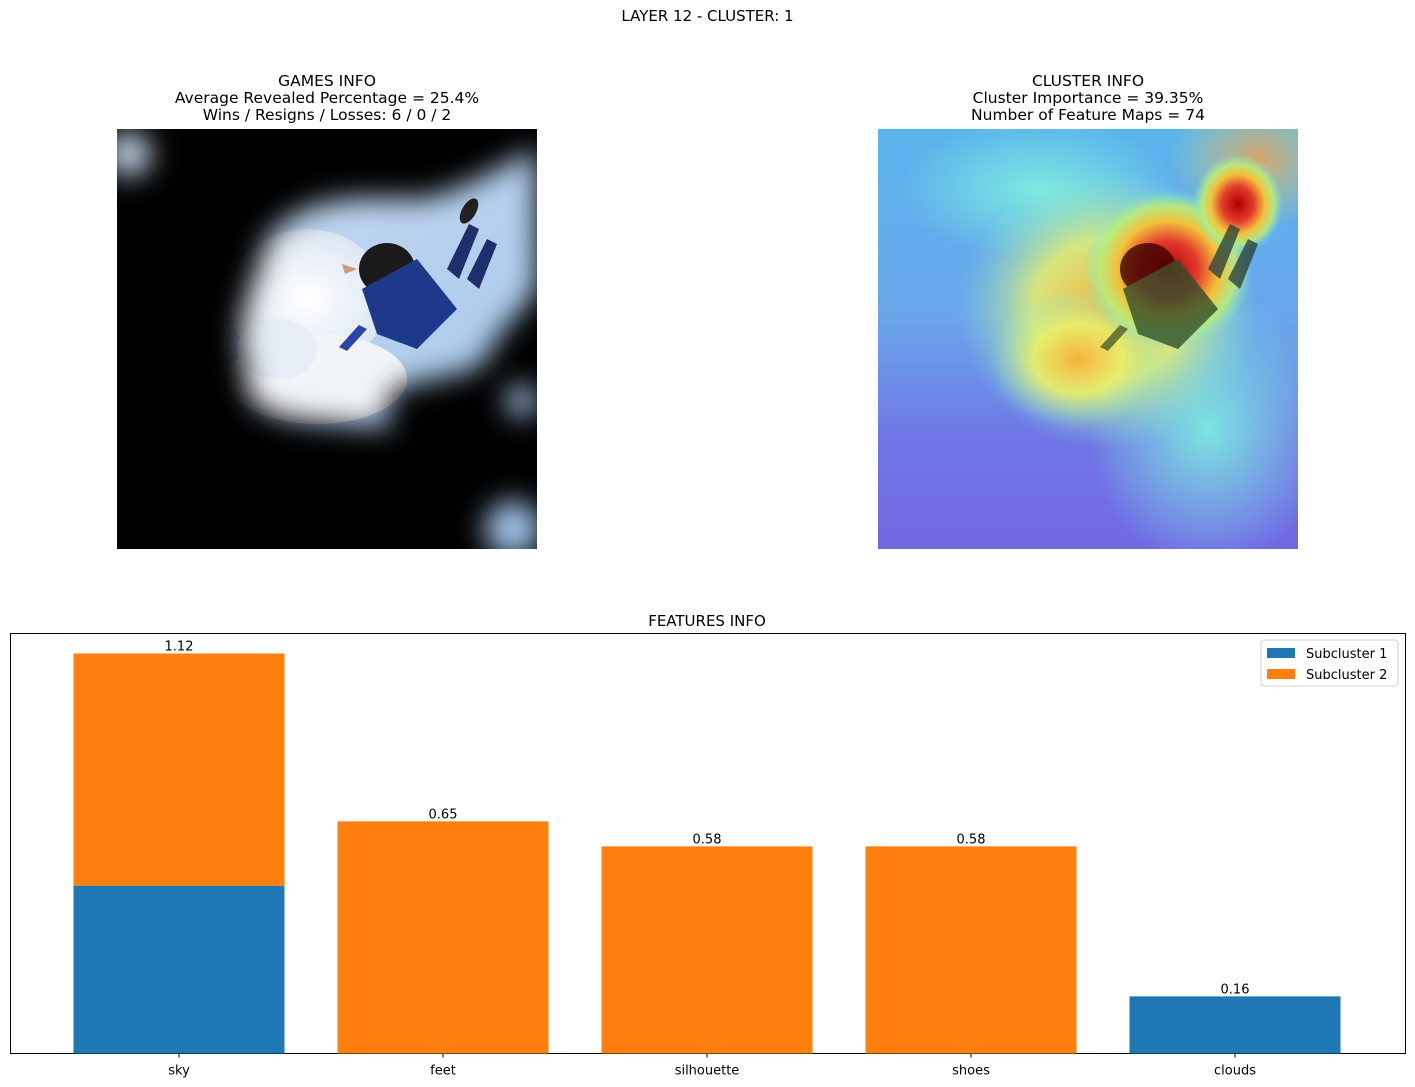 Image resolution: width=1415 pixels, height=1087 pixels. What do you see at coordinates (1346, 654) in the screenshot?
I see `legend-label-subcluster-1: Subcluster 1` at bounding box center [1346, 654].